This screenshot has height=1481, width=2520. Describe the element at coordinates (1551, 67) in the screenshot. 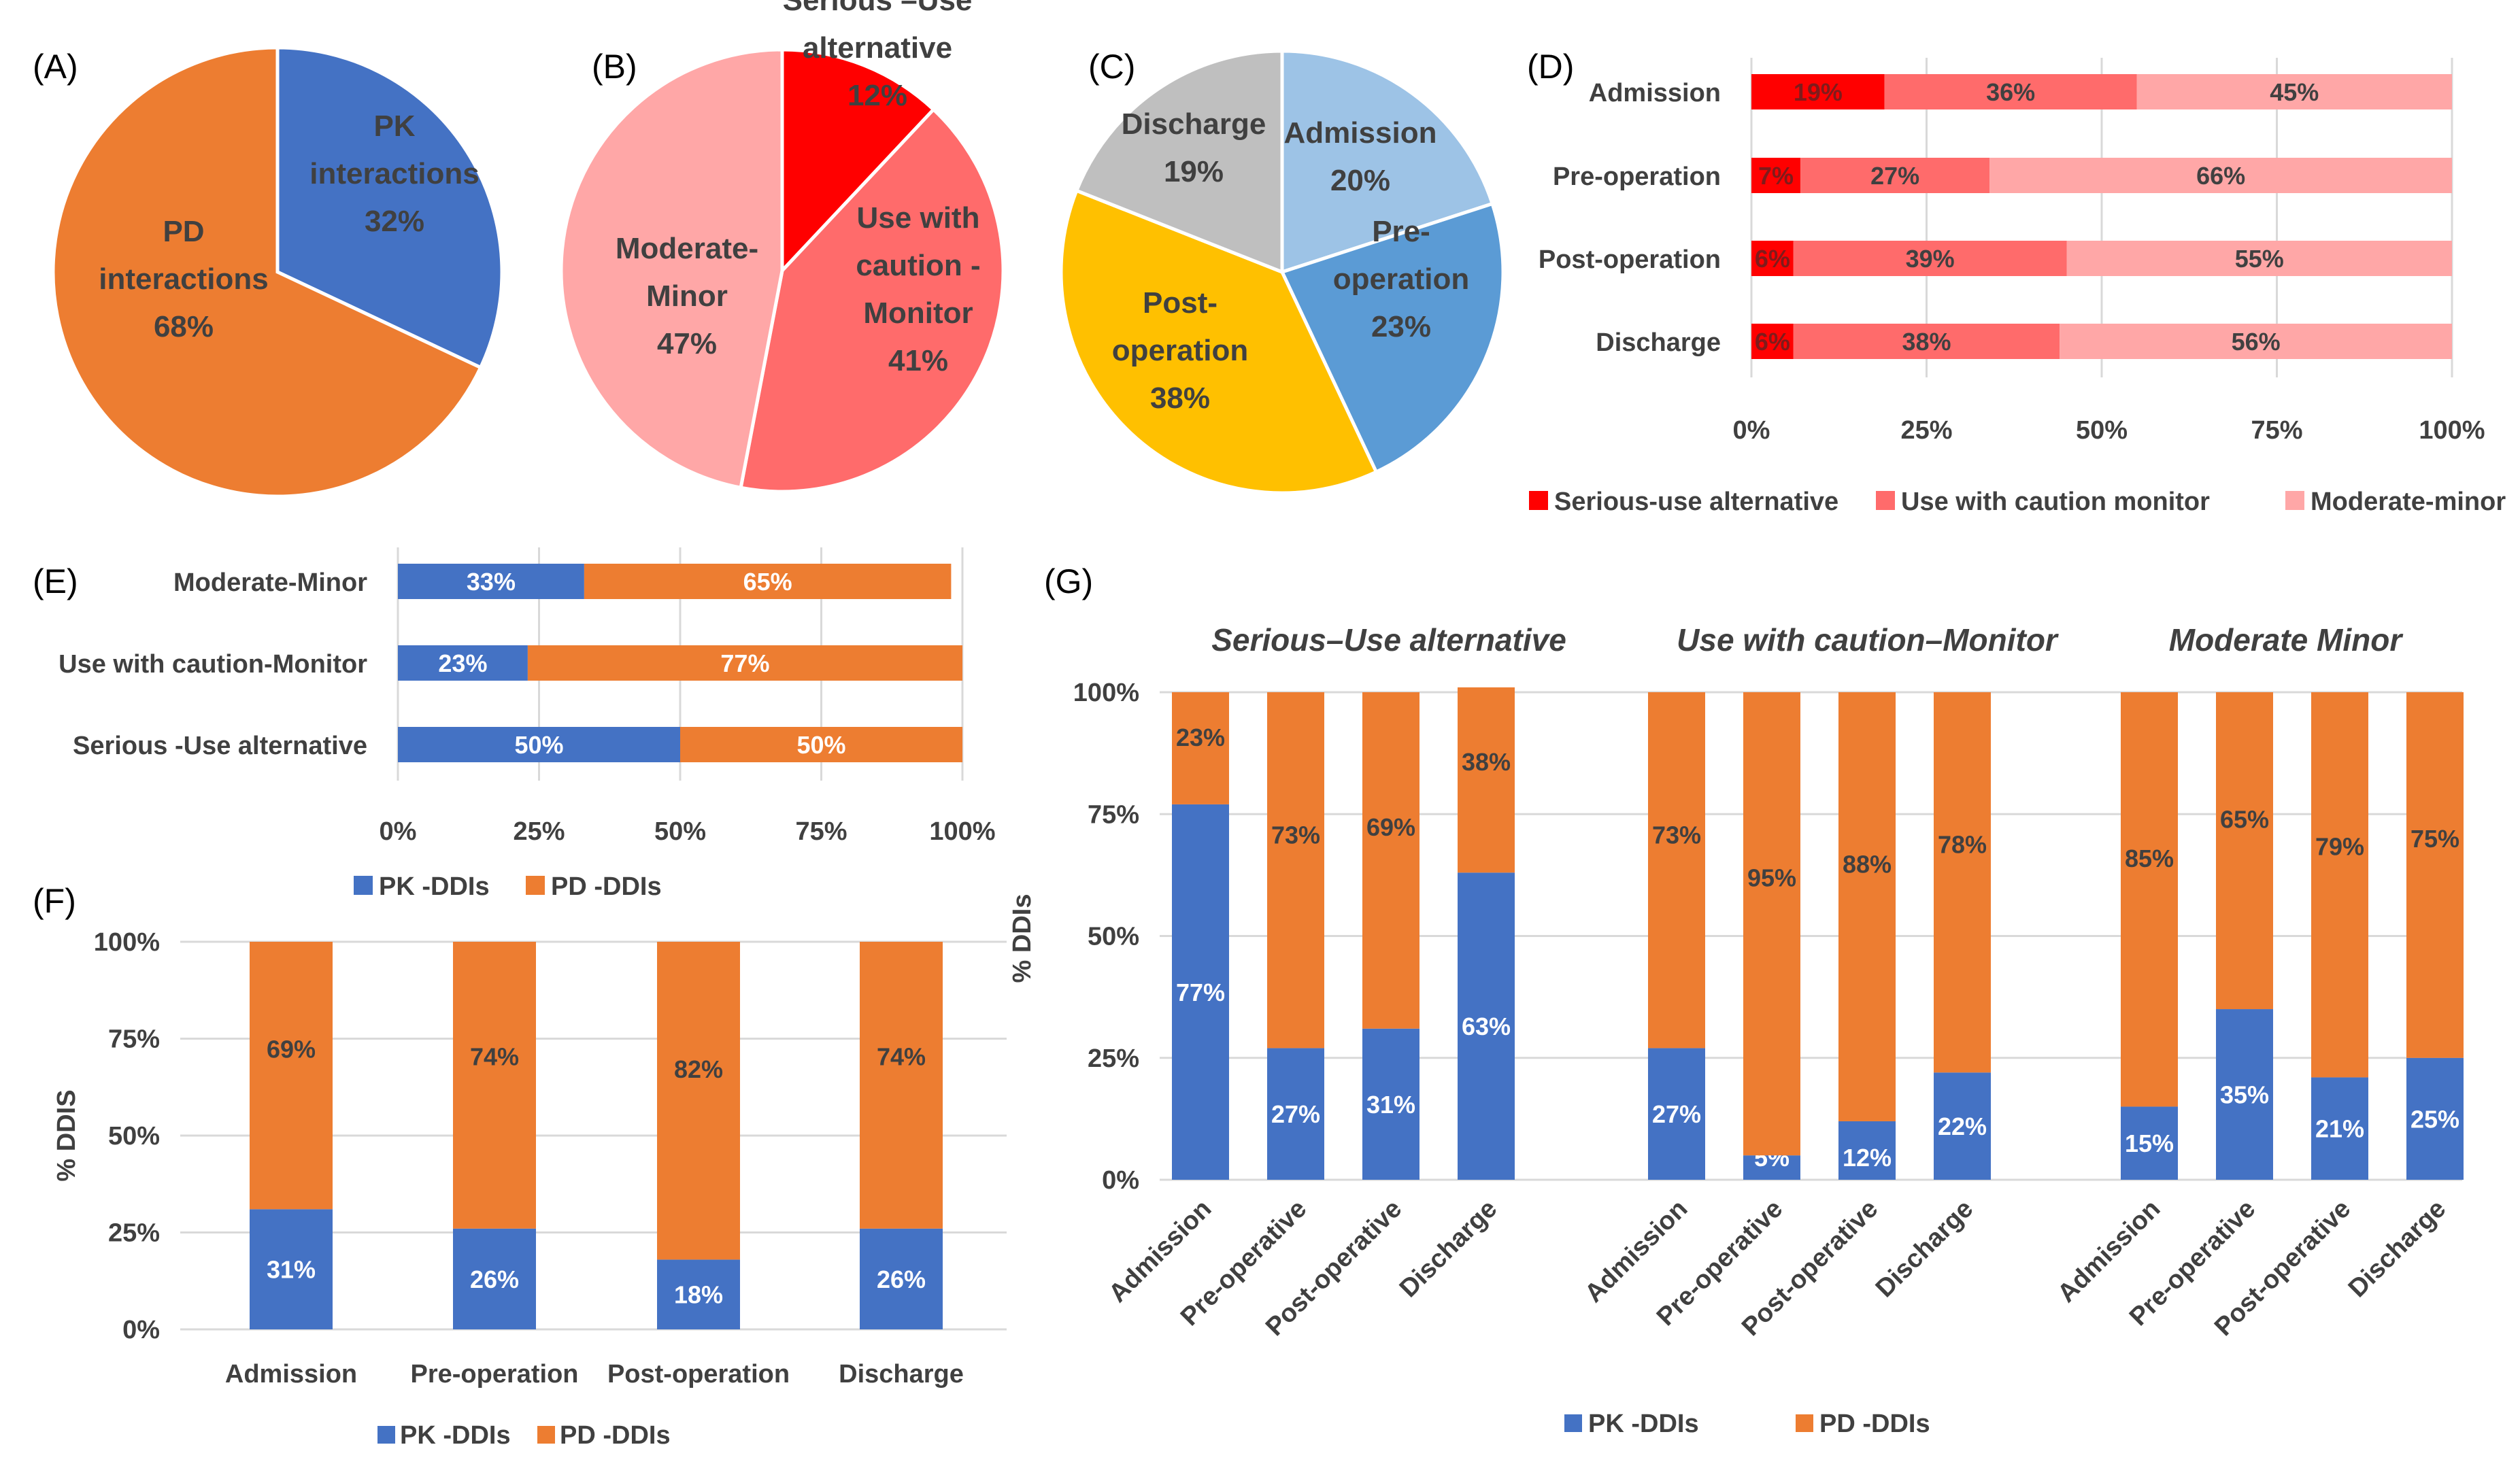

I see `panel-label: (D)` at that location.